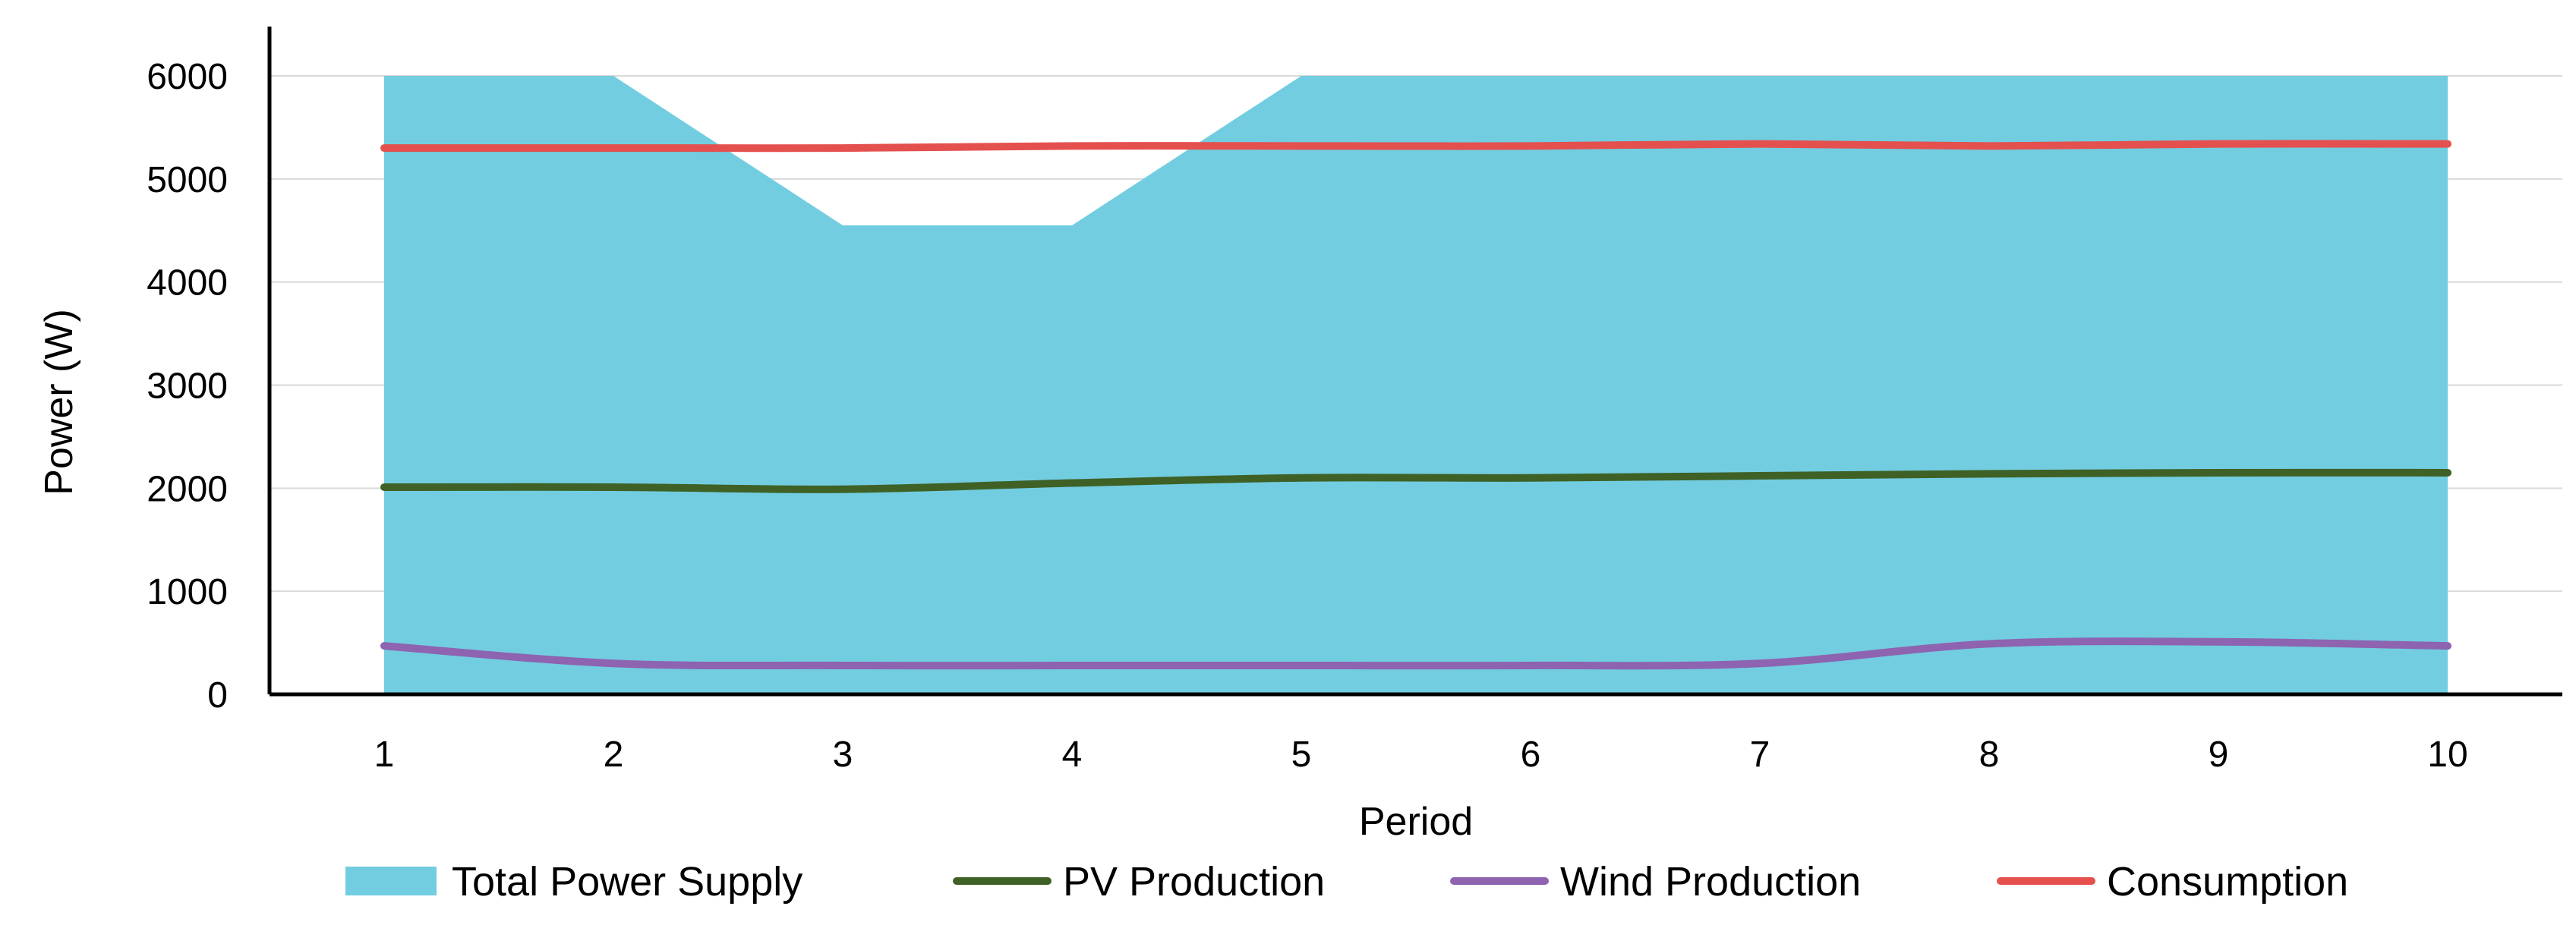 This screenshot has height=944, width=2576. I want to click on y-tick-label: 5000, so click(187, 180).